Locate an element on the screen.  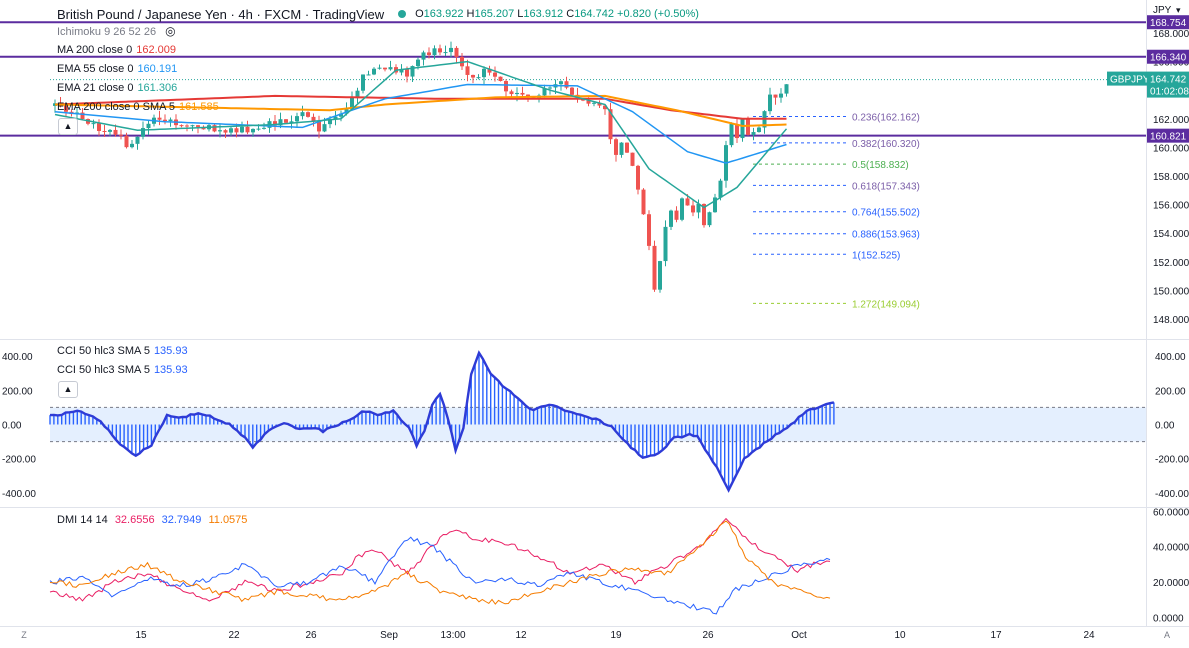
hidden-eye-icon: ◎ is located at coordinates (170, 31).